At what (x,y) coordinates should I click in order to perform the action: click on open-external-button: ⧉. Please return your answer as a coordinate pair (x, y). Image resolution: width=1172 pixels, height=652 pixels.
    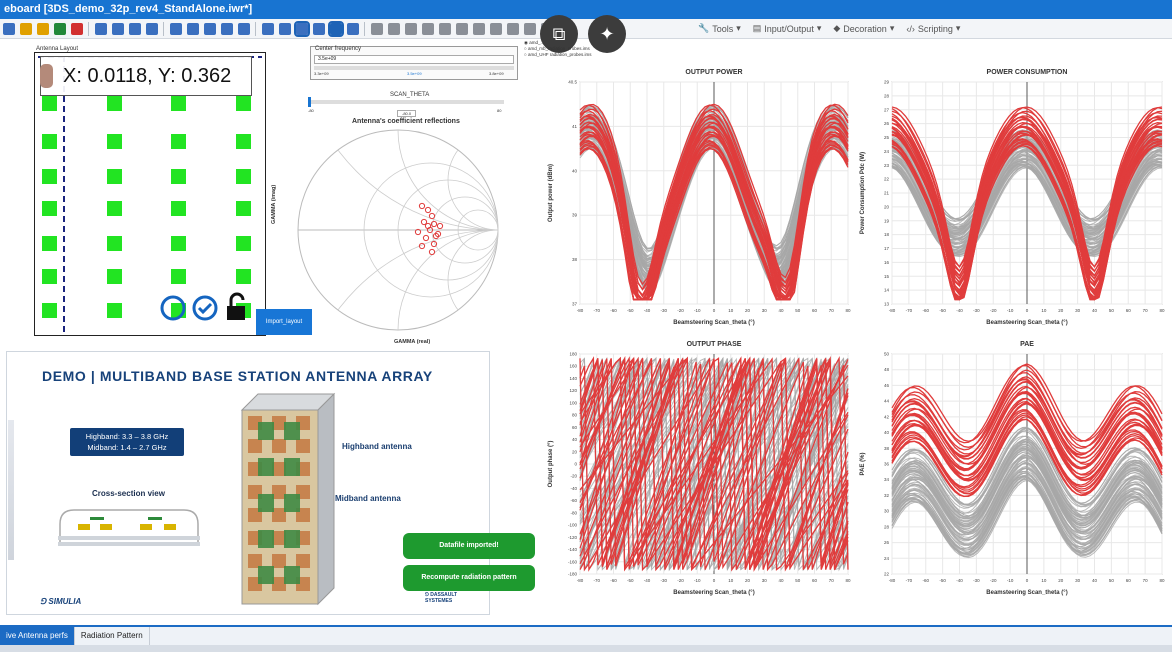
    Looking at the image, I should click on (559, 34).